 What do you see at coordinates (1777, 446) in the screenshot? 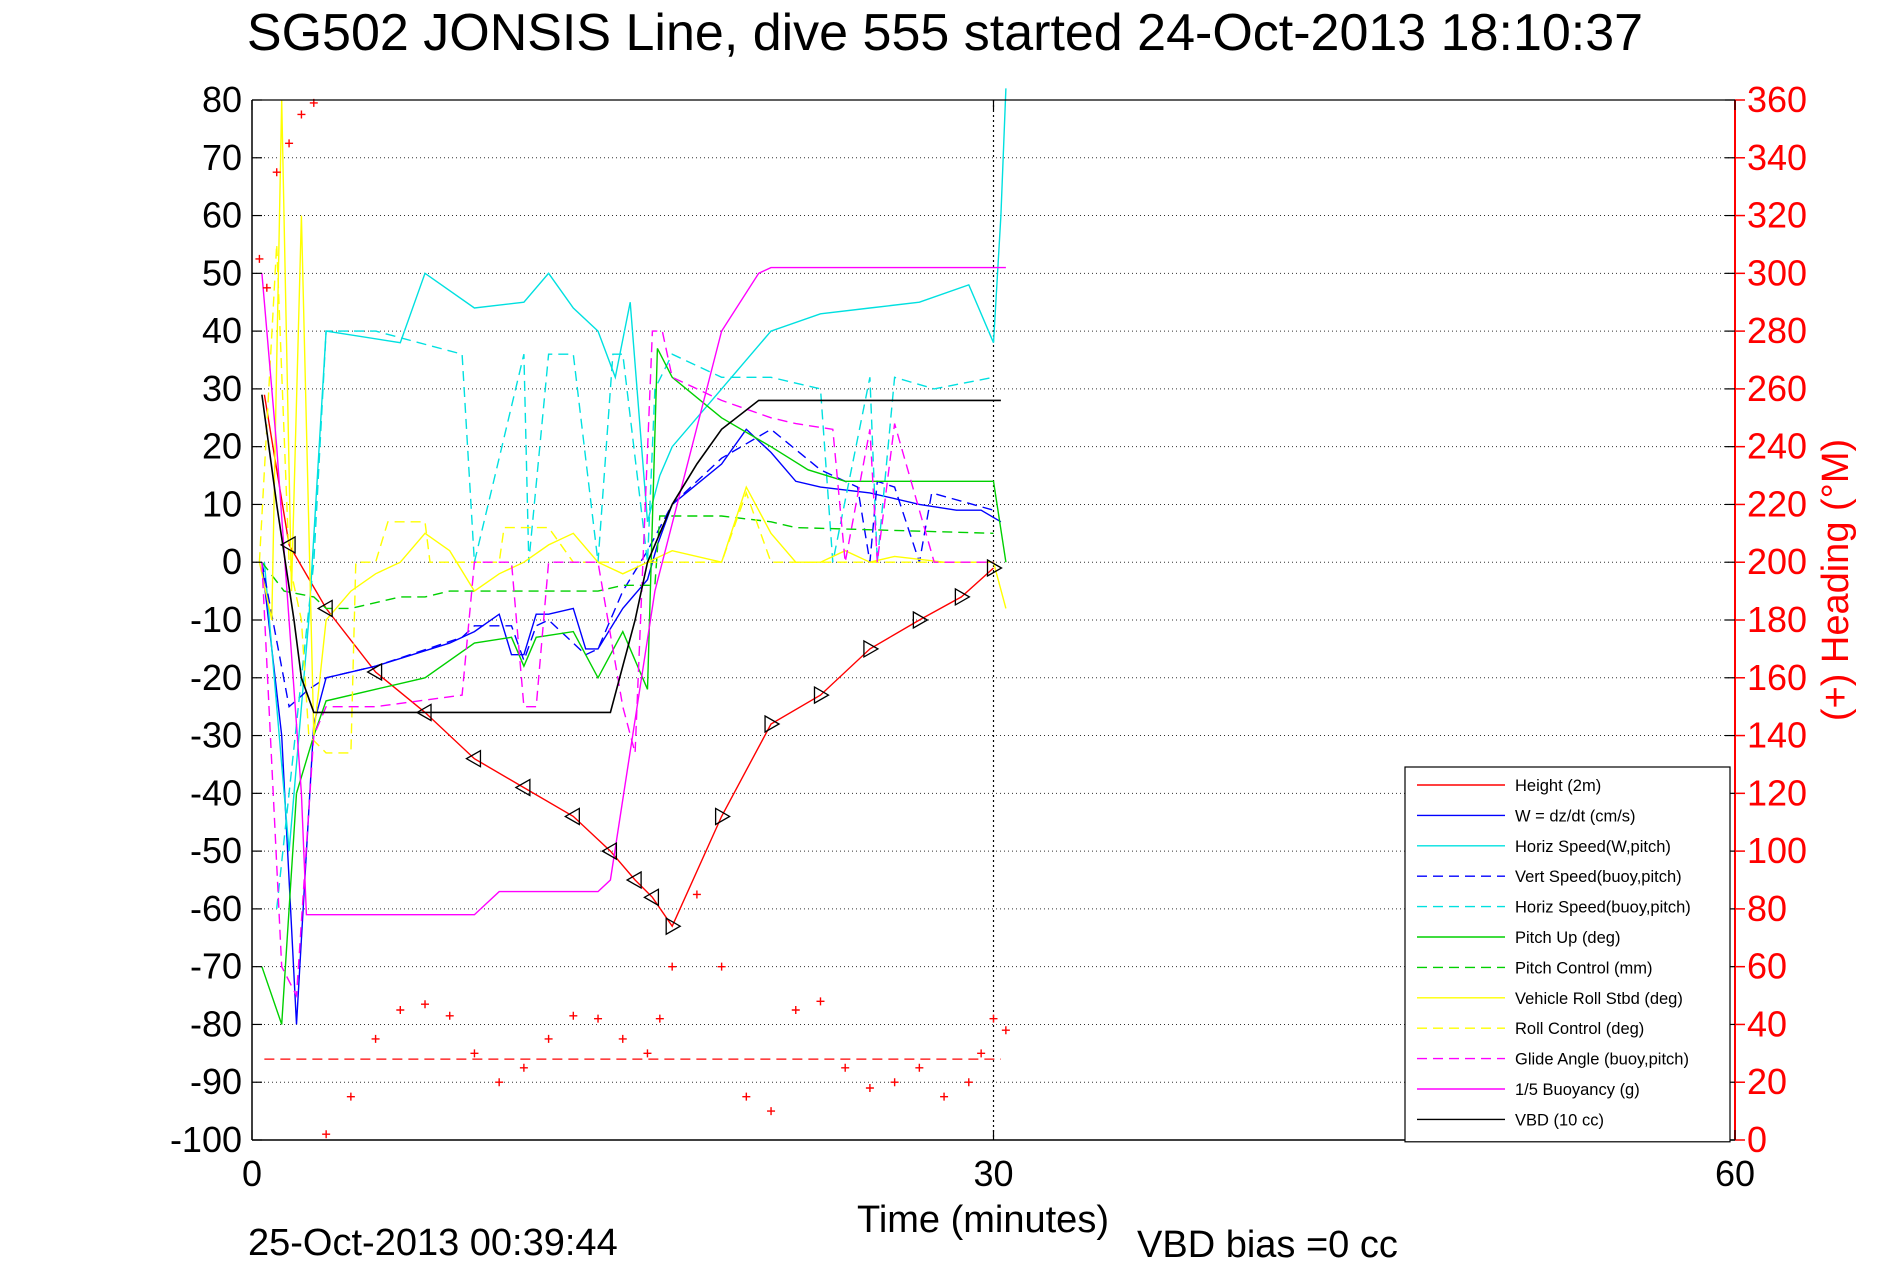
I see `y-tick-label-right: 240` at bounding box center [1777, 446].